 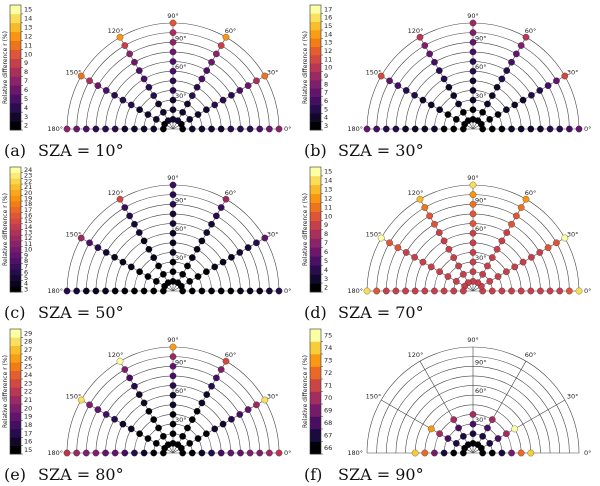 I want to click on colorbar-tick-label: 19, so click(x=28, y=198).